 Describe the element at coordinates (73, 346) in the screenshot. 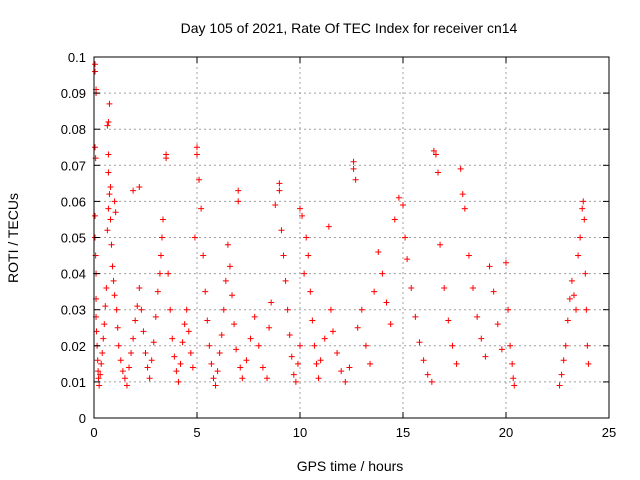

I see `y-tick-label: 0.02` at that location.